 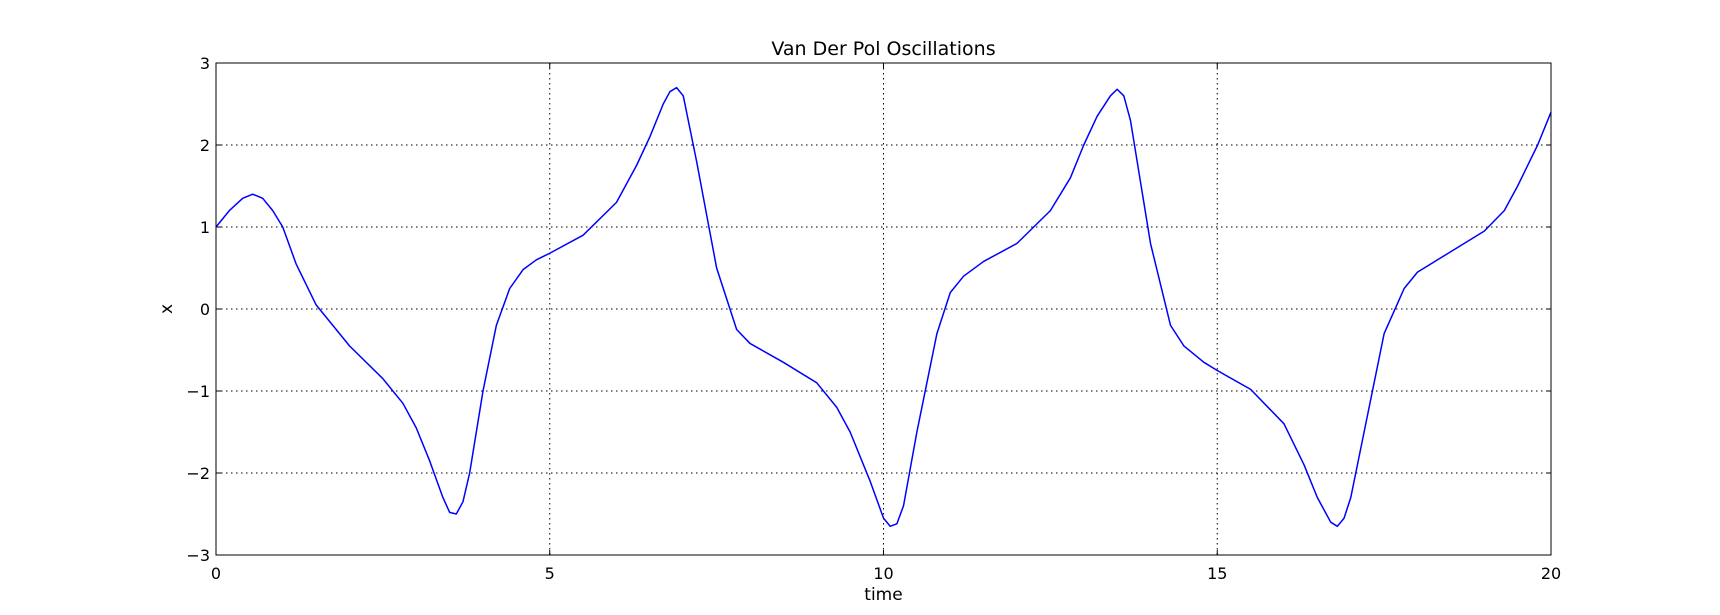 I want to click on x-tick-label: 0, so click(x=216, y=573).